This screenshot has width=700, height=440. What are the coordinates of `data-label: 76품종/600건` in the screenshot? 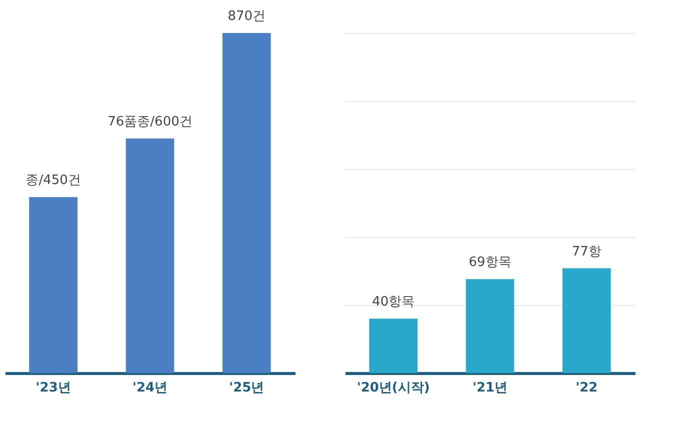 It's located at (150, 122).